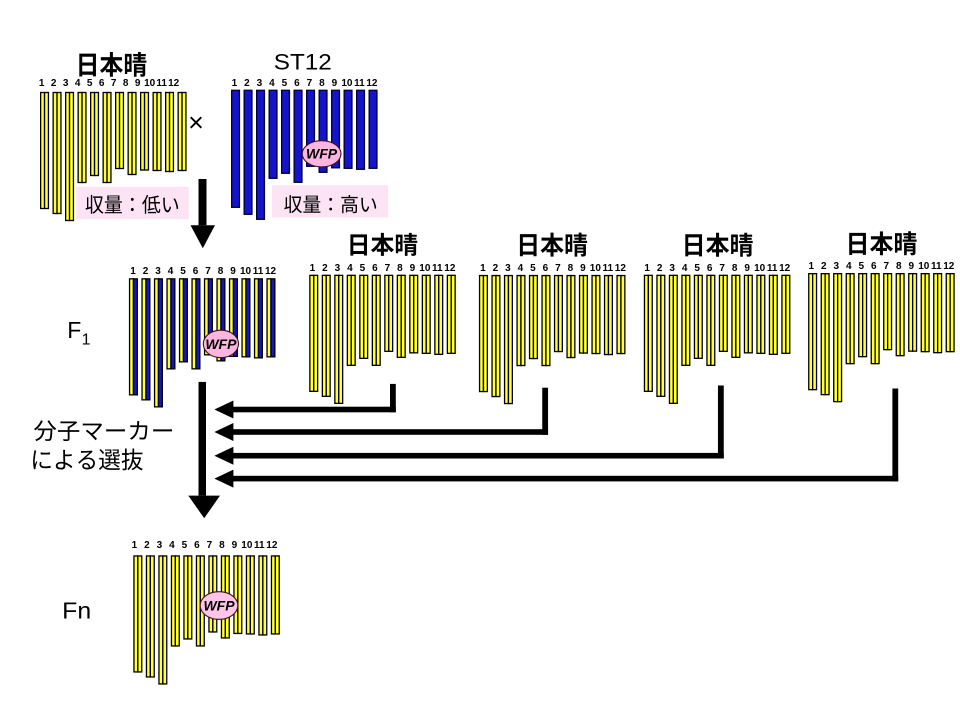  What do you see at coordinates (74, 330) in the screenshot?
I see `svg-text: F` at bounding box center [74, 330].